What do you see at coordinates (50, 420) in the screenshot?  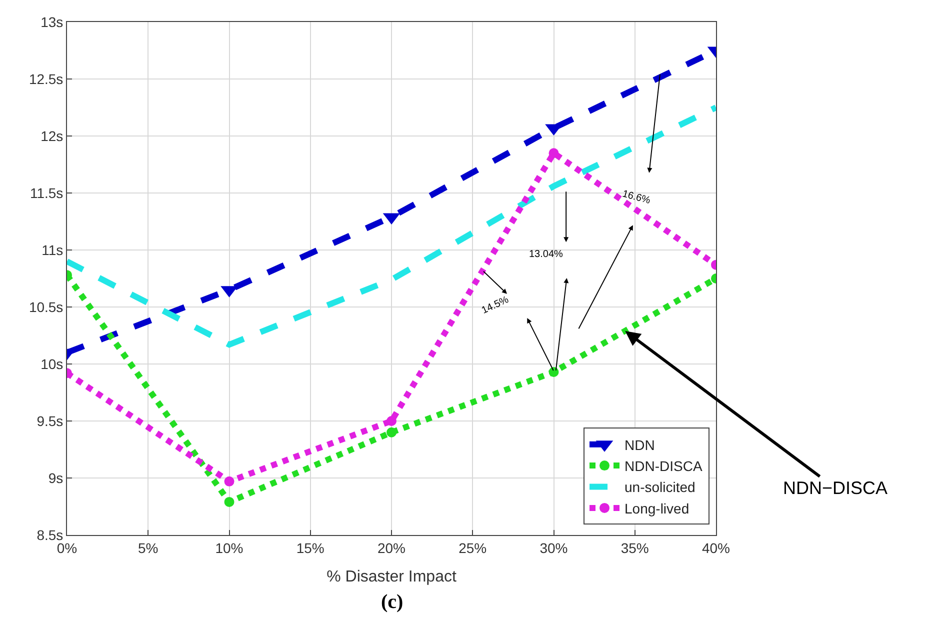 I see `y-tick-label: 9.5s` at bounding box center [50, 420].